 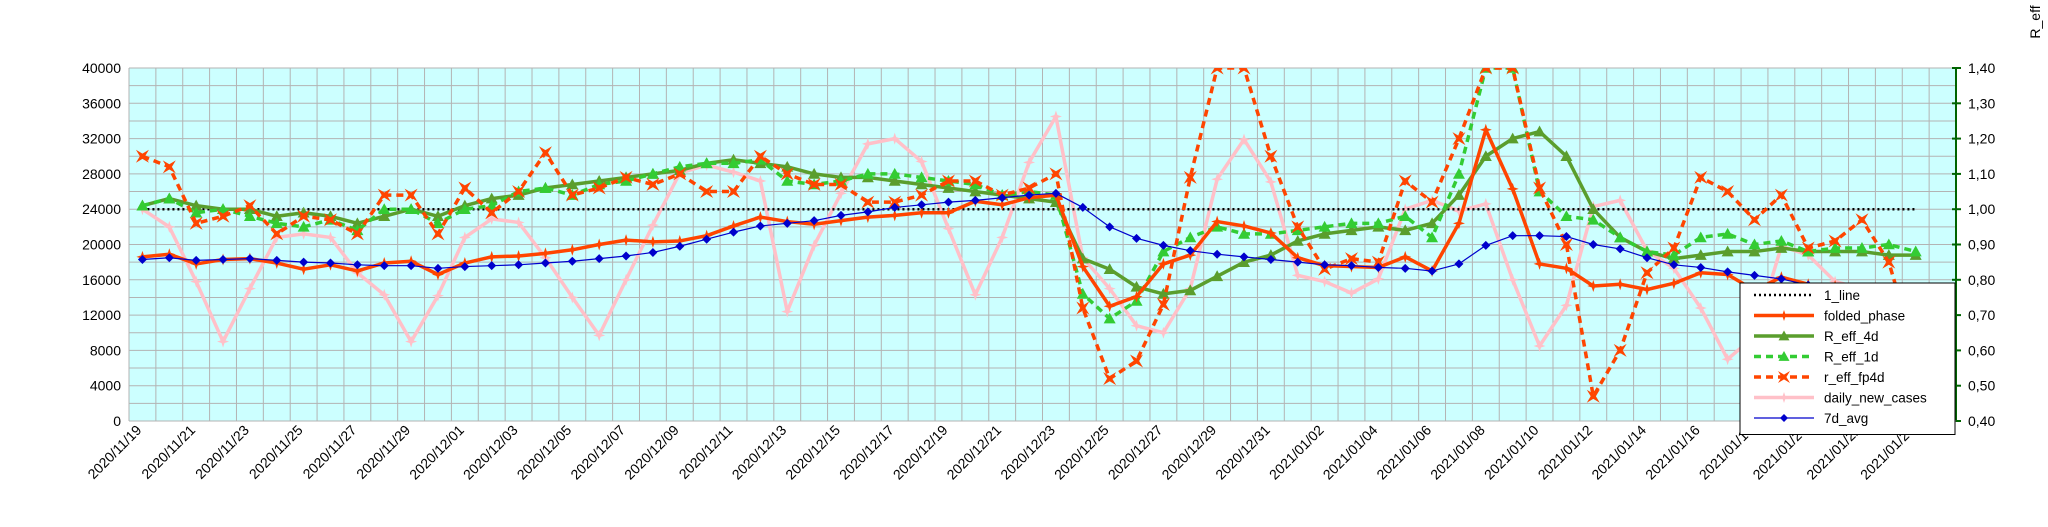 I want to click on right-axis-tick-label: 0,50, so click(x=1981, y=386).